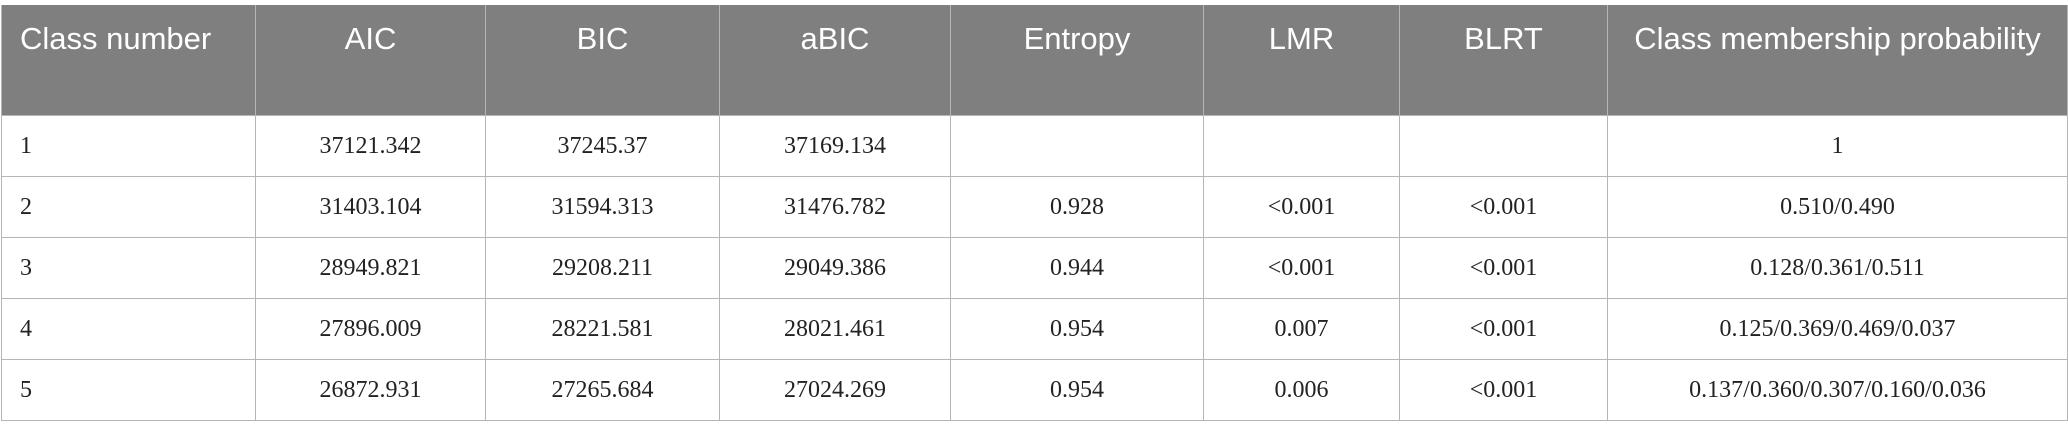 The height and width of the screenshot is (442, 2068). What do you see at coordinates (1837, 207) in the screenshot?
I see `table-cell: 0.510/0.490` at bounding box center [1837, 207].